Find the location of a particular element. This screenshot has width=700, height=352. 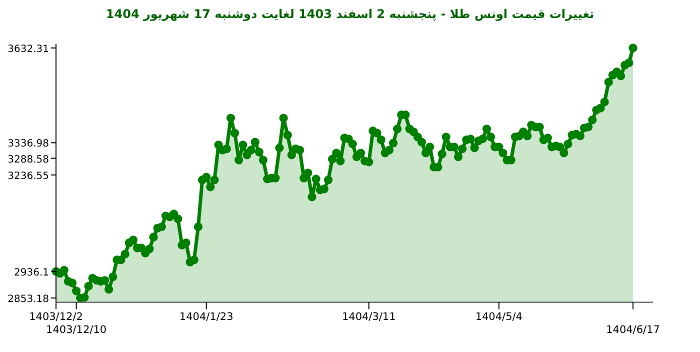

chart-title: تغییرات قیمت اونس طلا - پنجشنبه 2 اسفند 1403 لغایت دوشنبه 17 شهریور 1404 is located at coordinates (350, 14).